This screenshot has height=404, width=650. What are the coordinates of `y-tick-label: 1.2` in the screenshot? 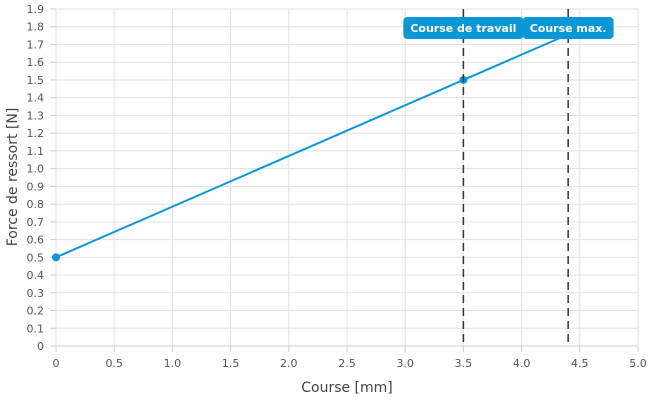 It's located at (36, 133).